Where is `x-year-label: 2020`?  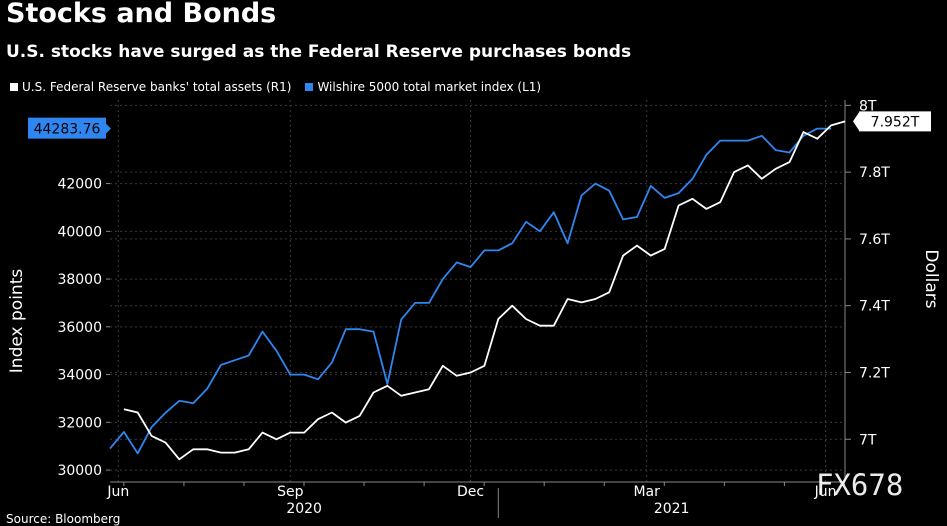
x-year-label: 2020 is located at coordinates (304, 509).